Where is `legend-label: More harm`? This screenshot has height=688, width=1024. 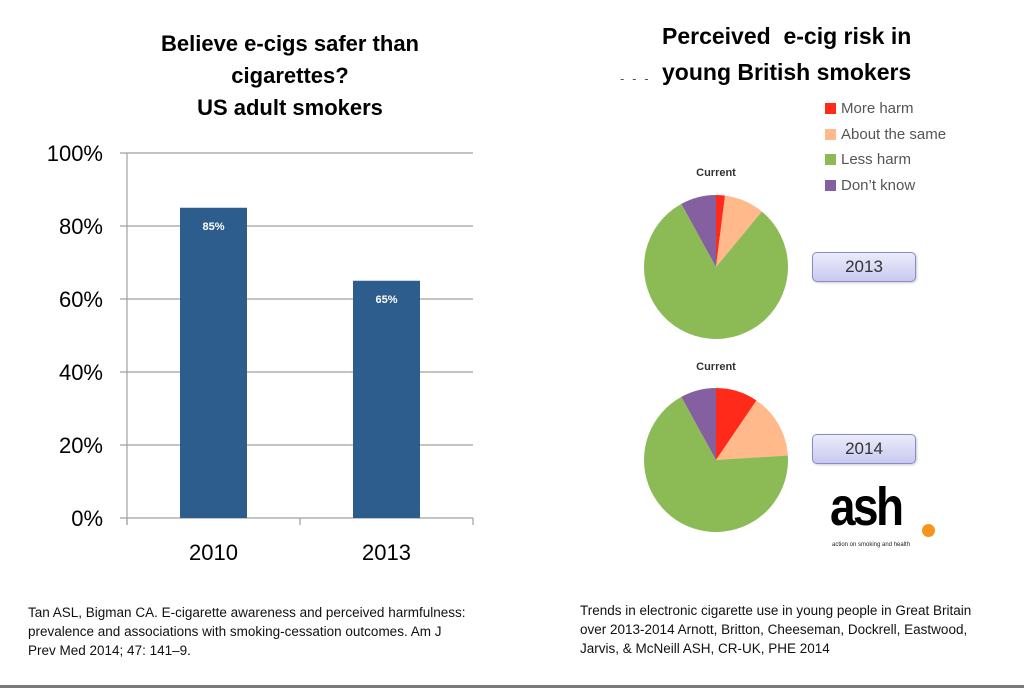 legend-label: More harm is located at coordinates (877, 108).